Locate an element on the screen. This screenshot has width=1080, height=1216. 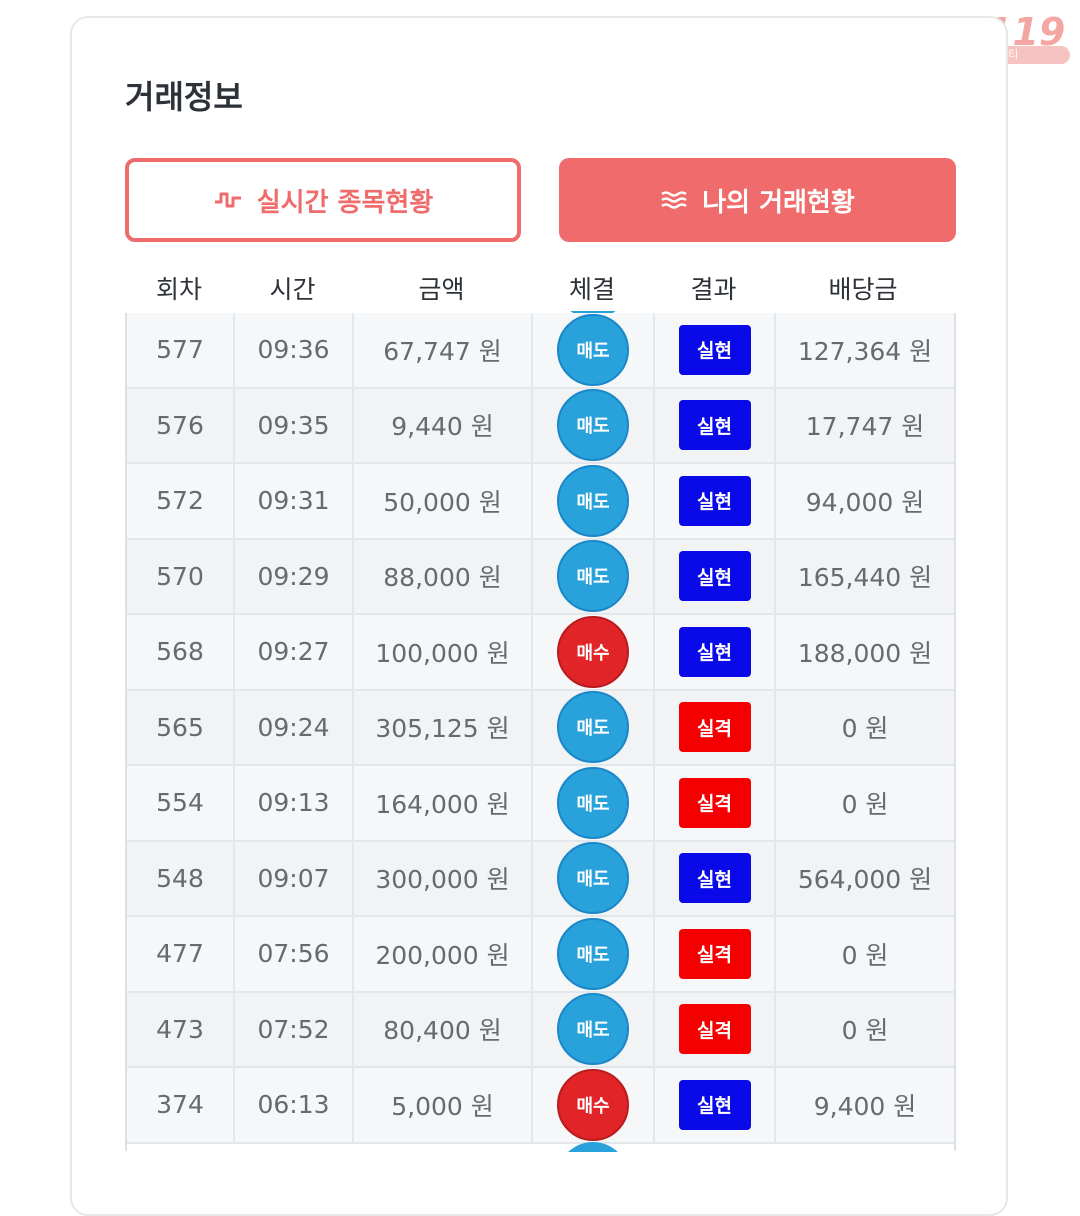
my-trades-button: 나의 거래현황 is located at coordinates (757, 200).